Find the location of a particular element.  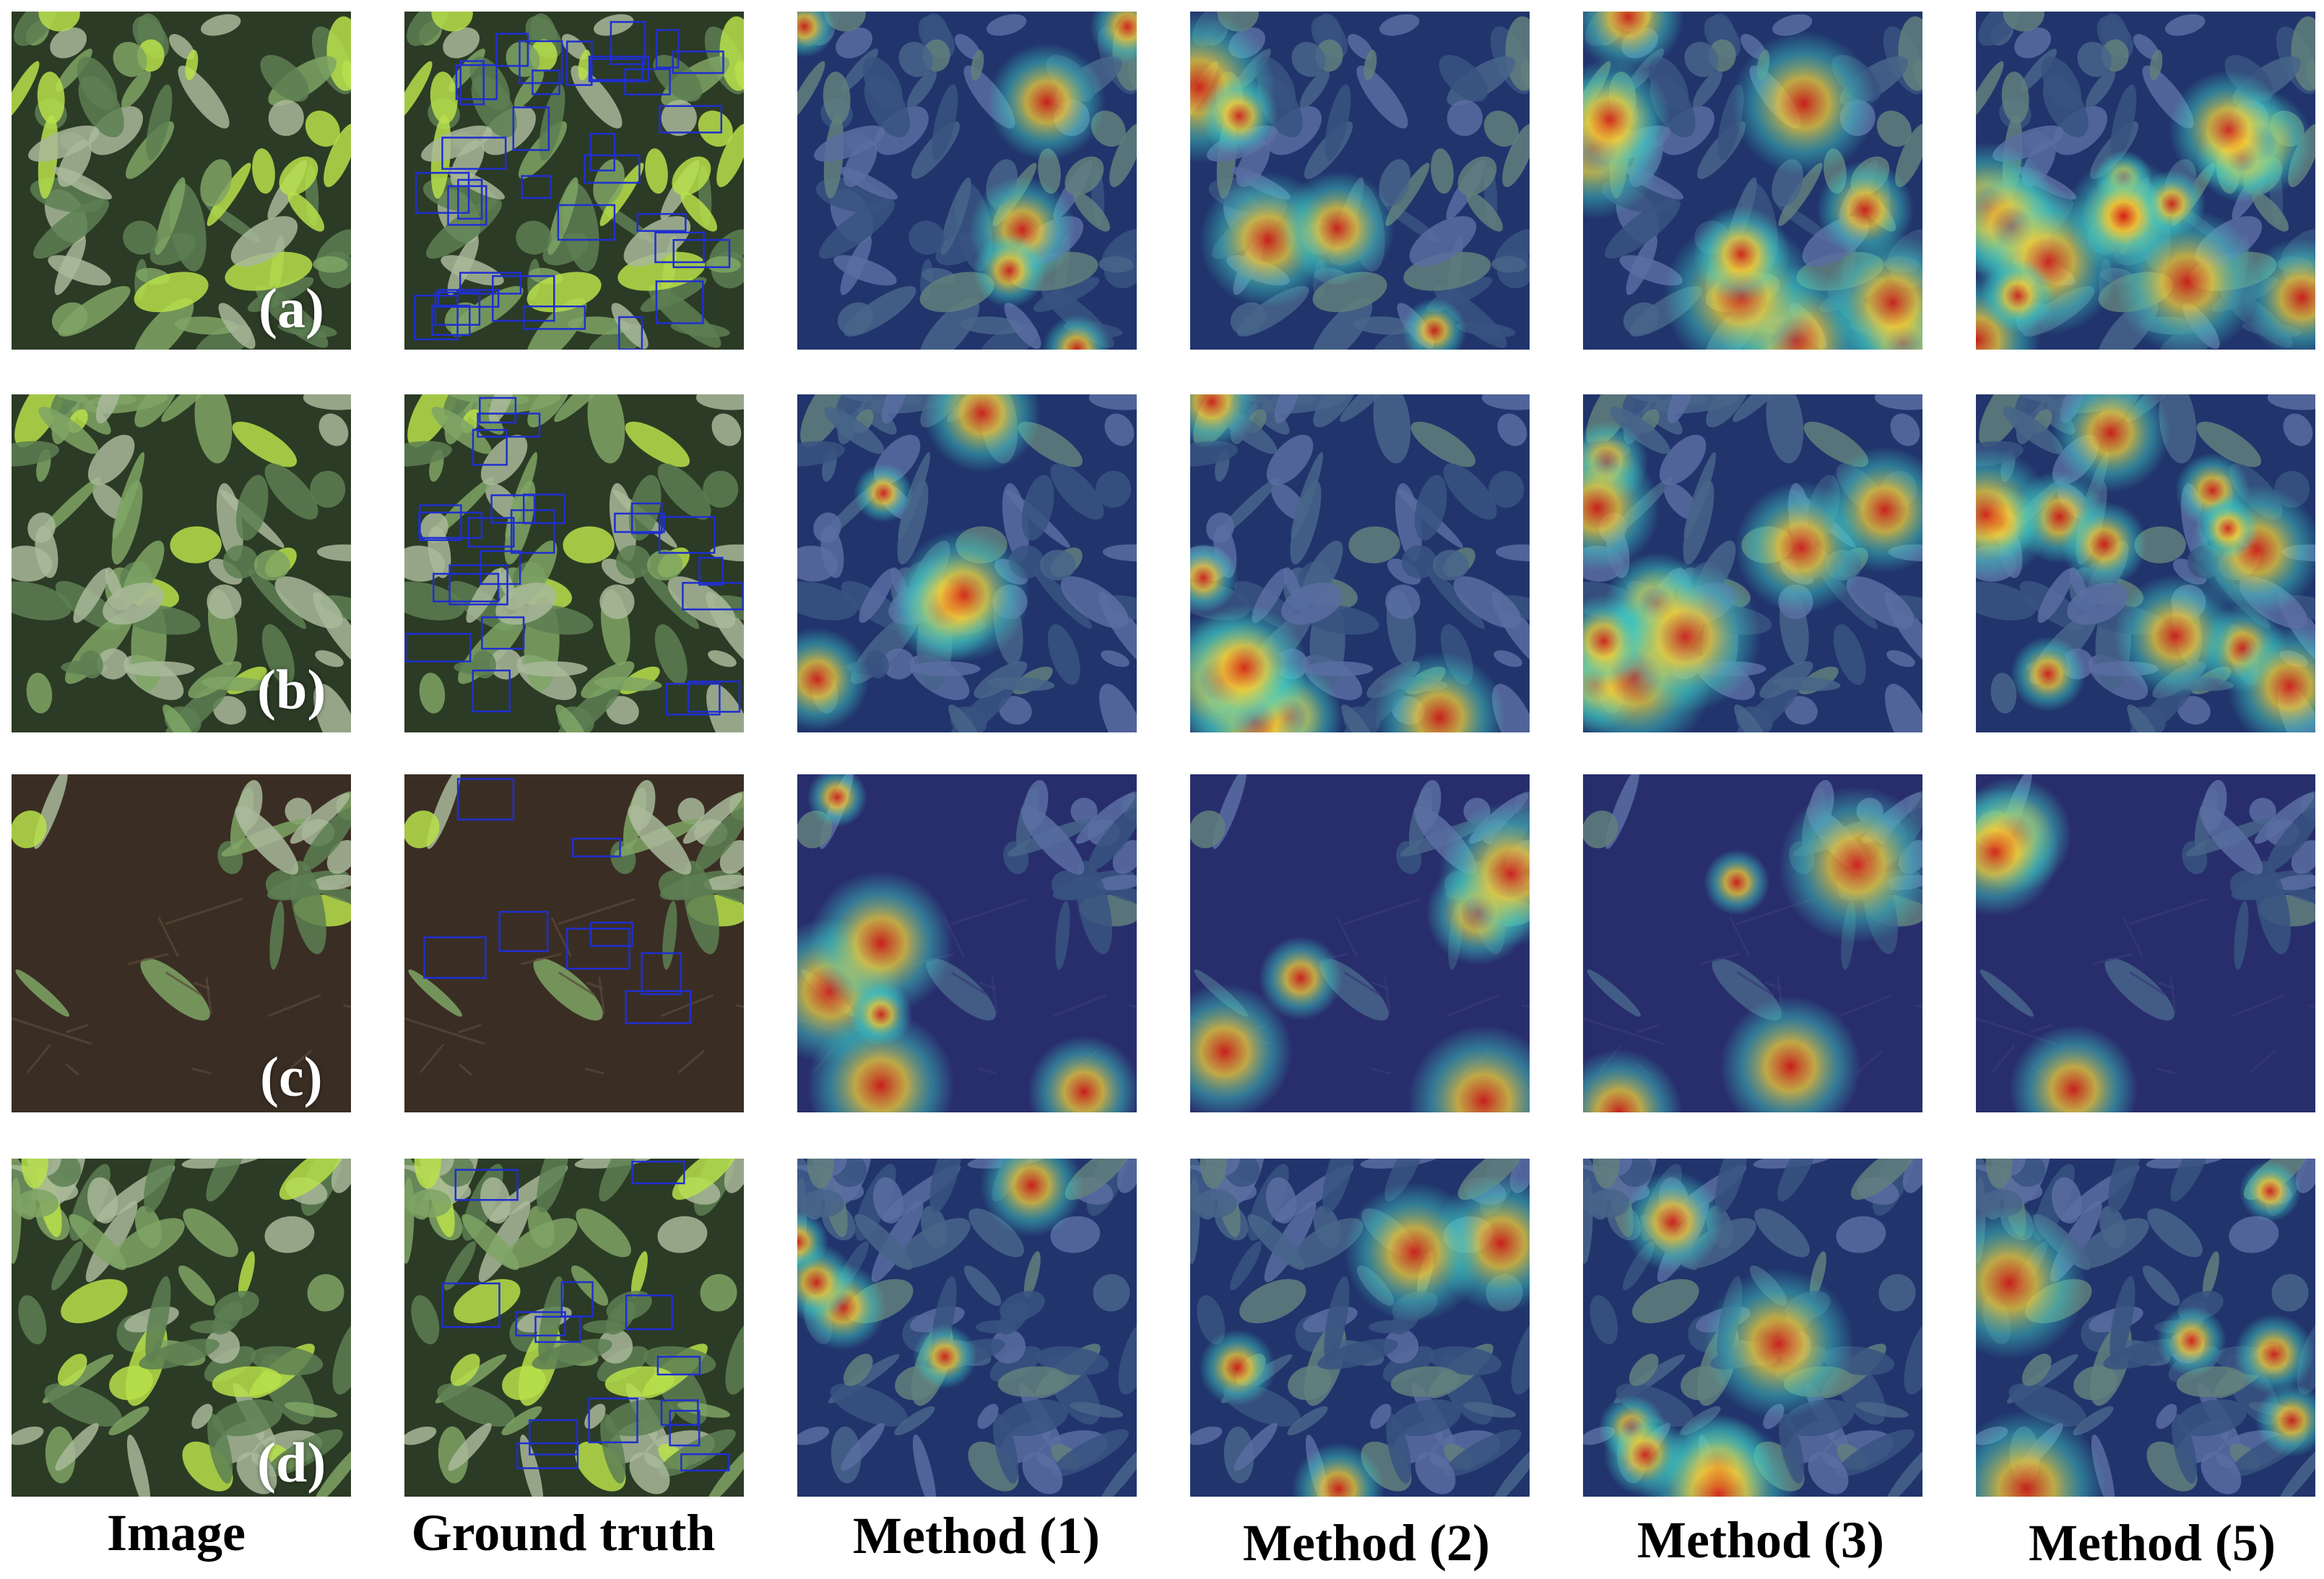

tile-b-ground-truth is located at coordinates (574, 563).